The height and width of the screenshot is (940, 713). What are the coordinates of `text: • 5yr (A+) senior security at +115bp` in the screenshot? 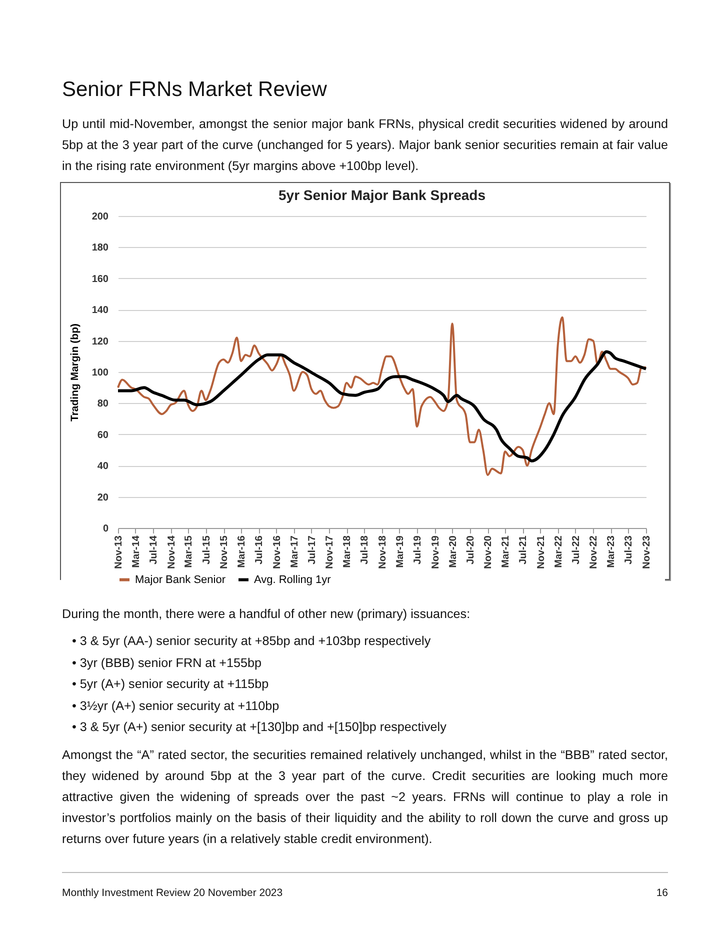 It's located at (171, 684).